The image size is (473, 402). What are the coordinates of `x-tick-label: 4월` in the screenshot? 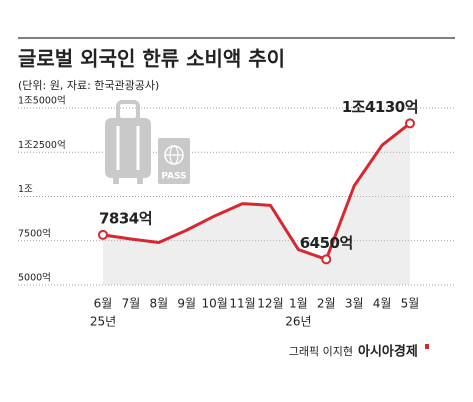 It's located at (382, 304).